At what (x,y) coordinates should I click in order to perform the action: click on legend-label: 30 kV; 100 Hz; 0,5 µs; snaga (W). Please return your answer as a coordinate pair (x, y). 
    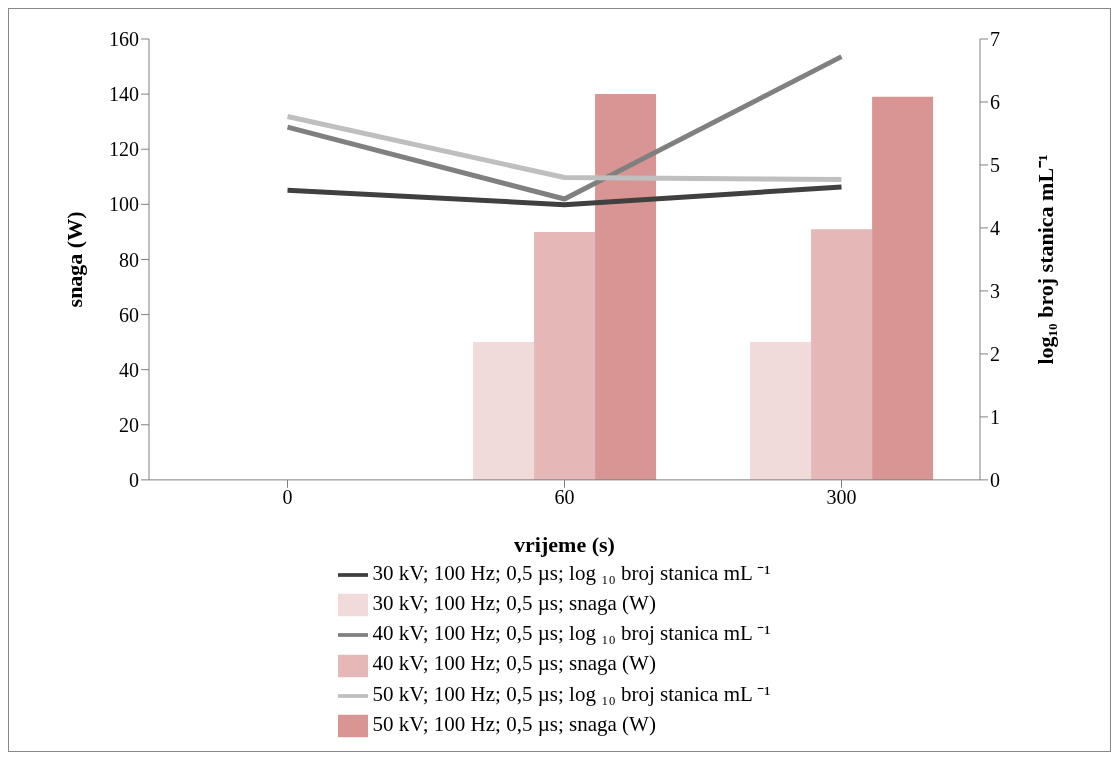
    Looking at the image, I should click on (514, 603).